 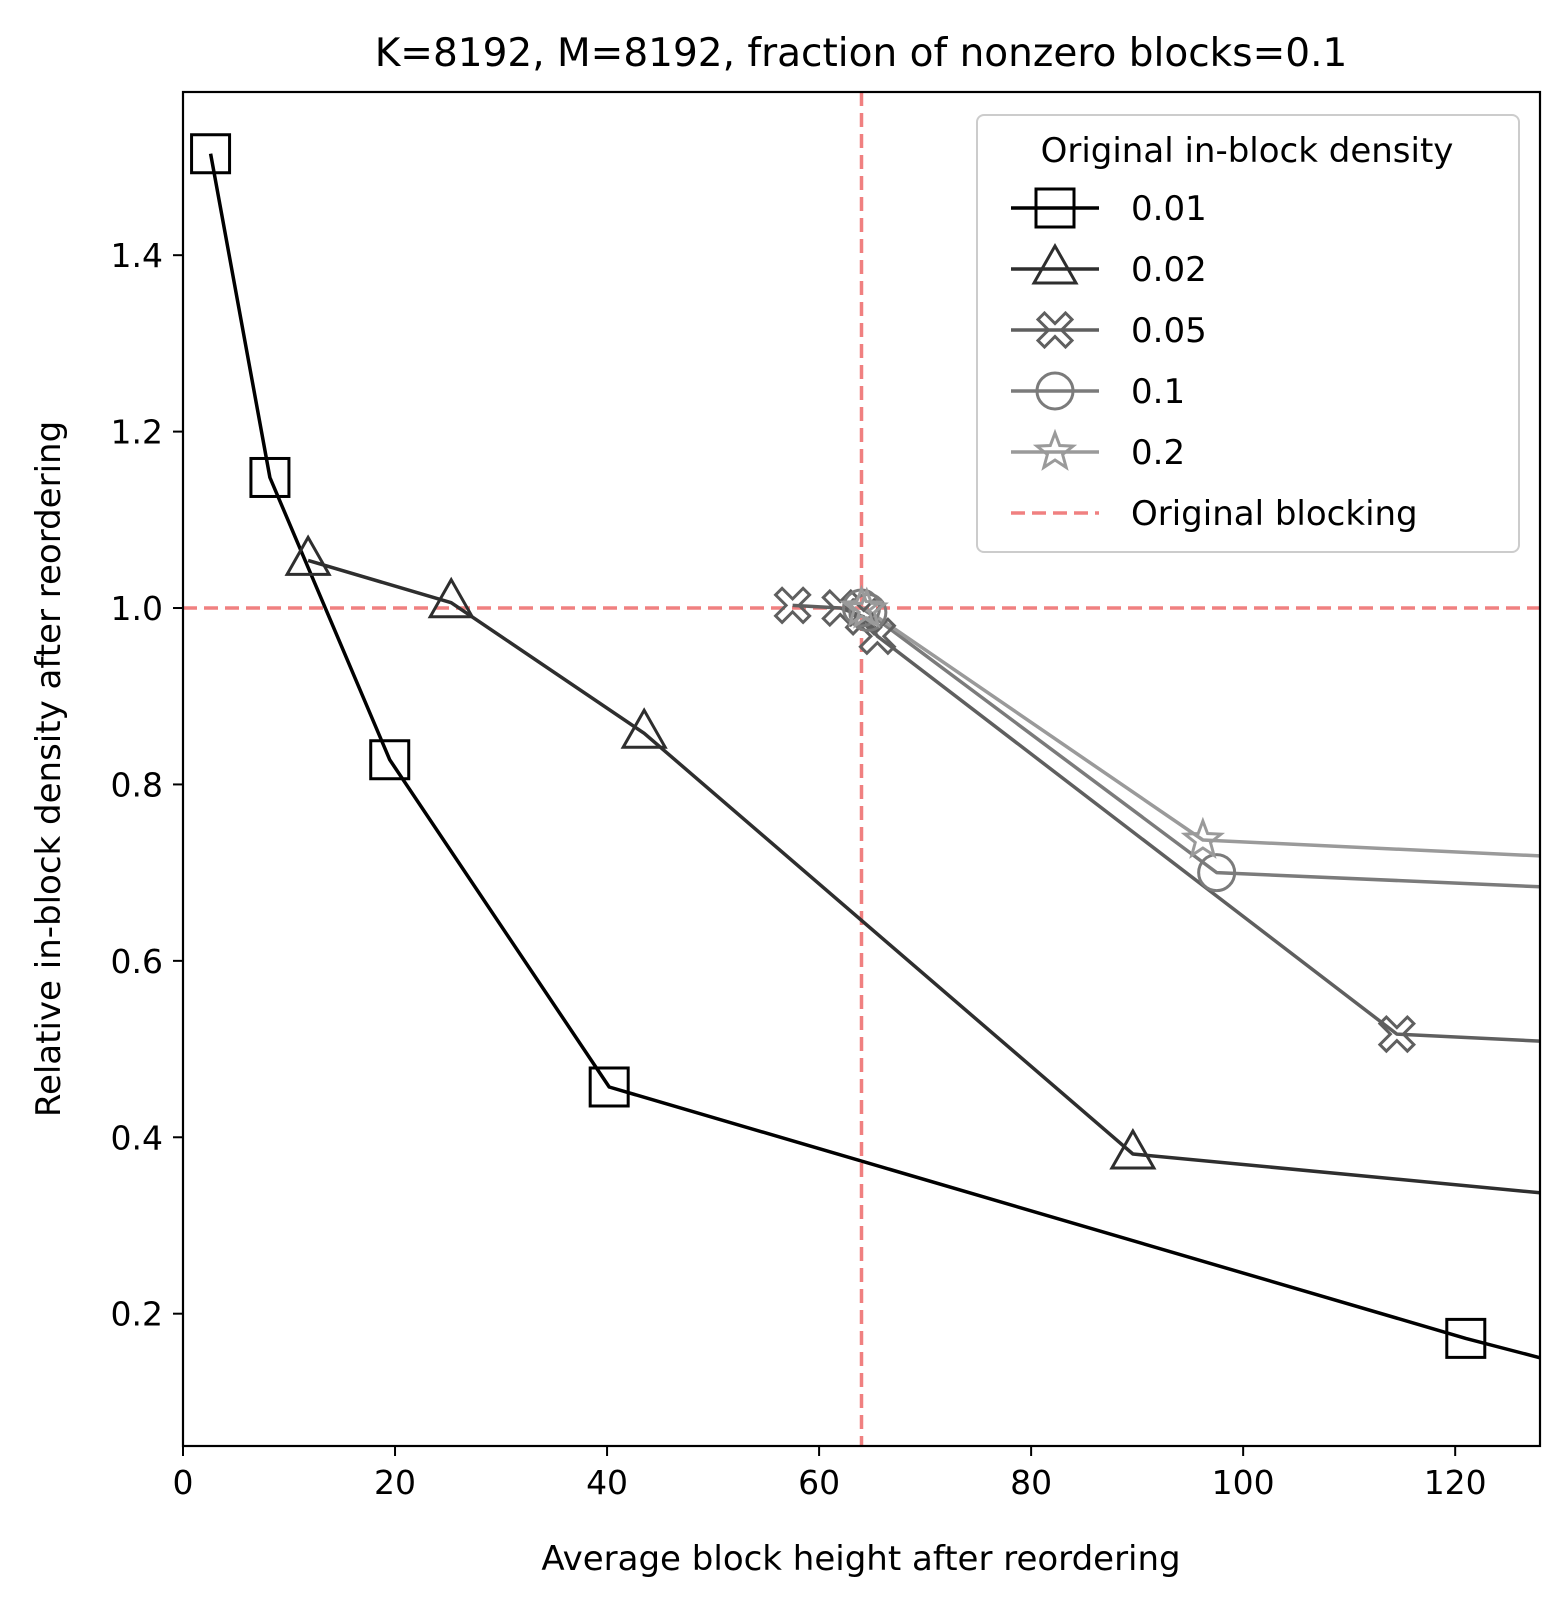 I want to click on legend-title: Original in-block density, so click(x=1247, y=151).